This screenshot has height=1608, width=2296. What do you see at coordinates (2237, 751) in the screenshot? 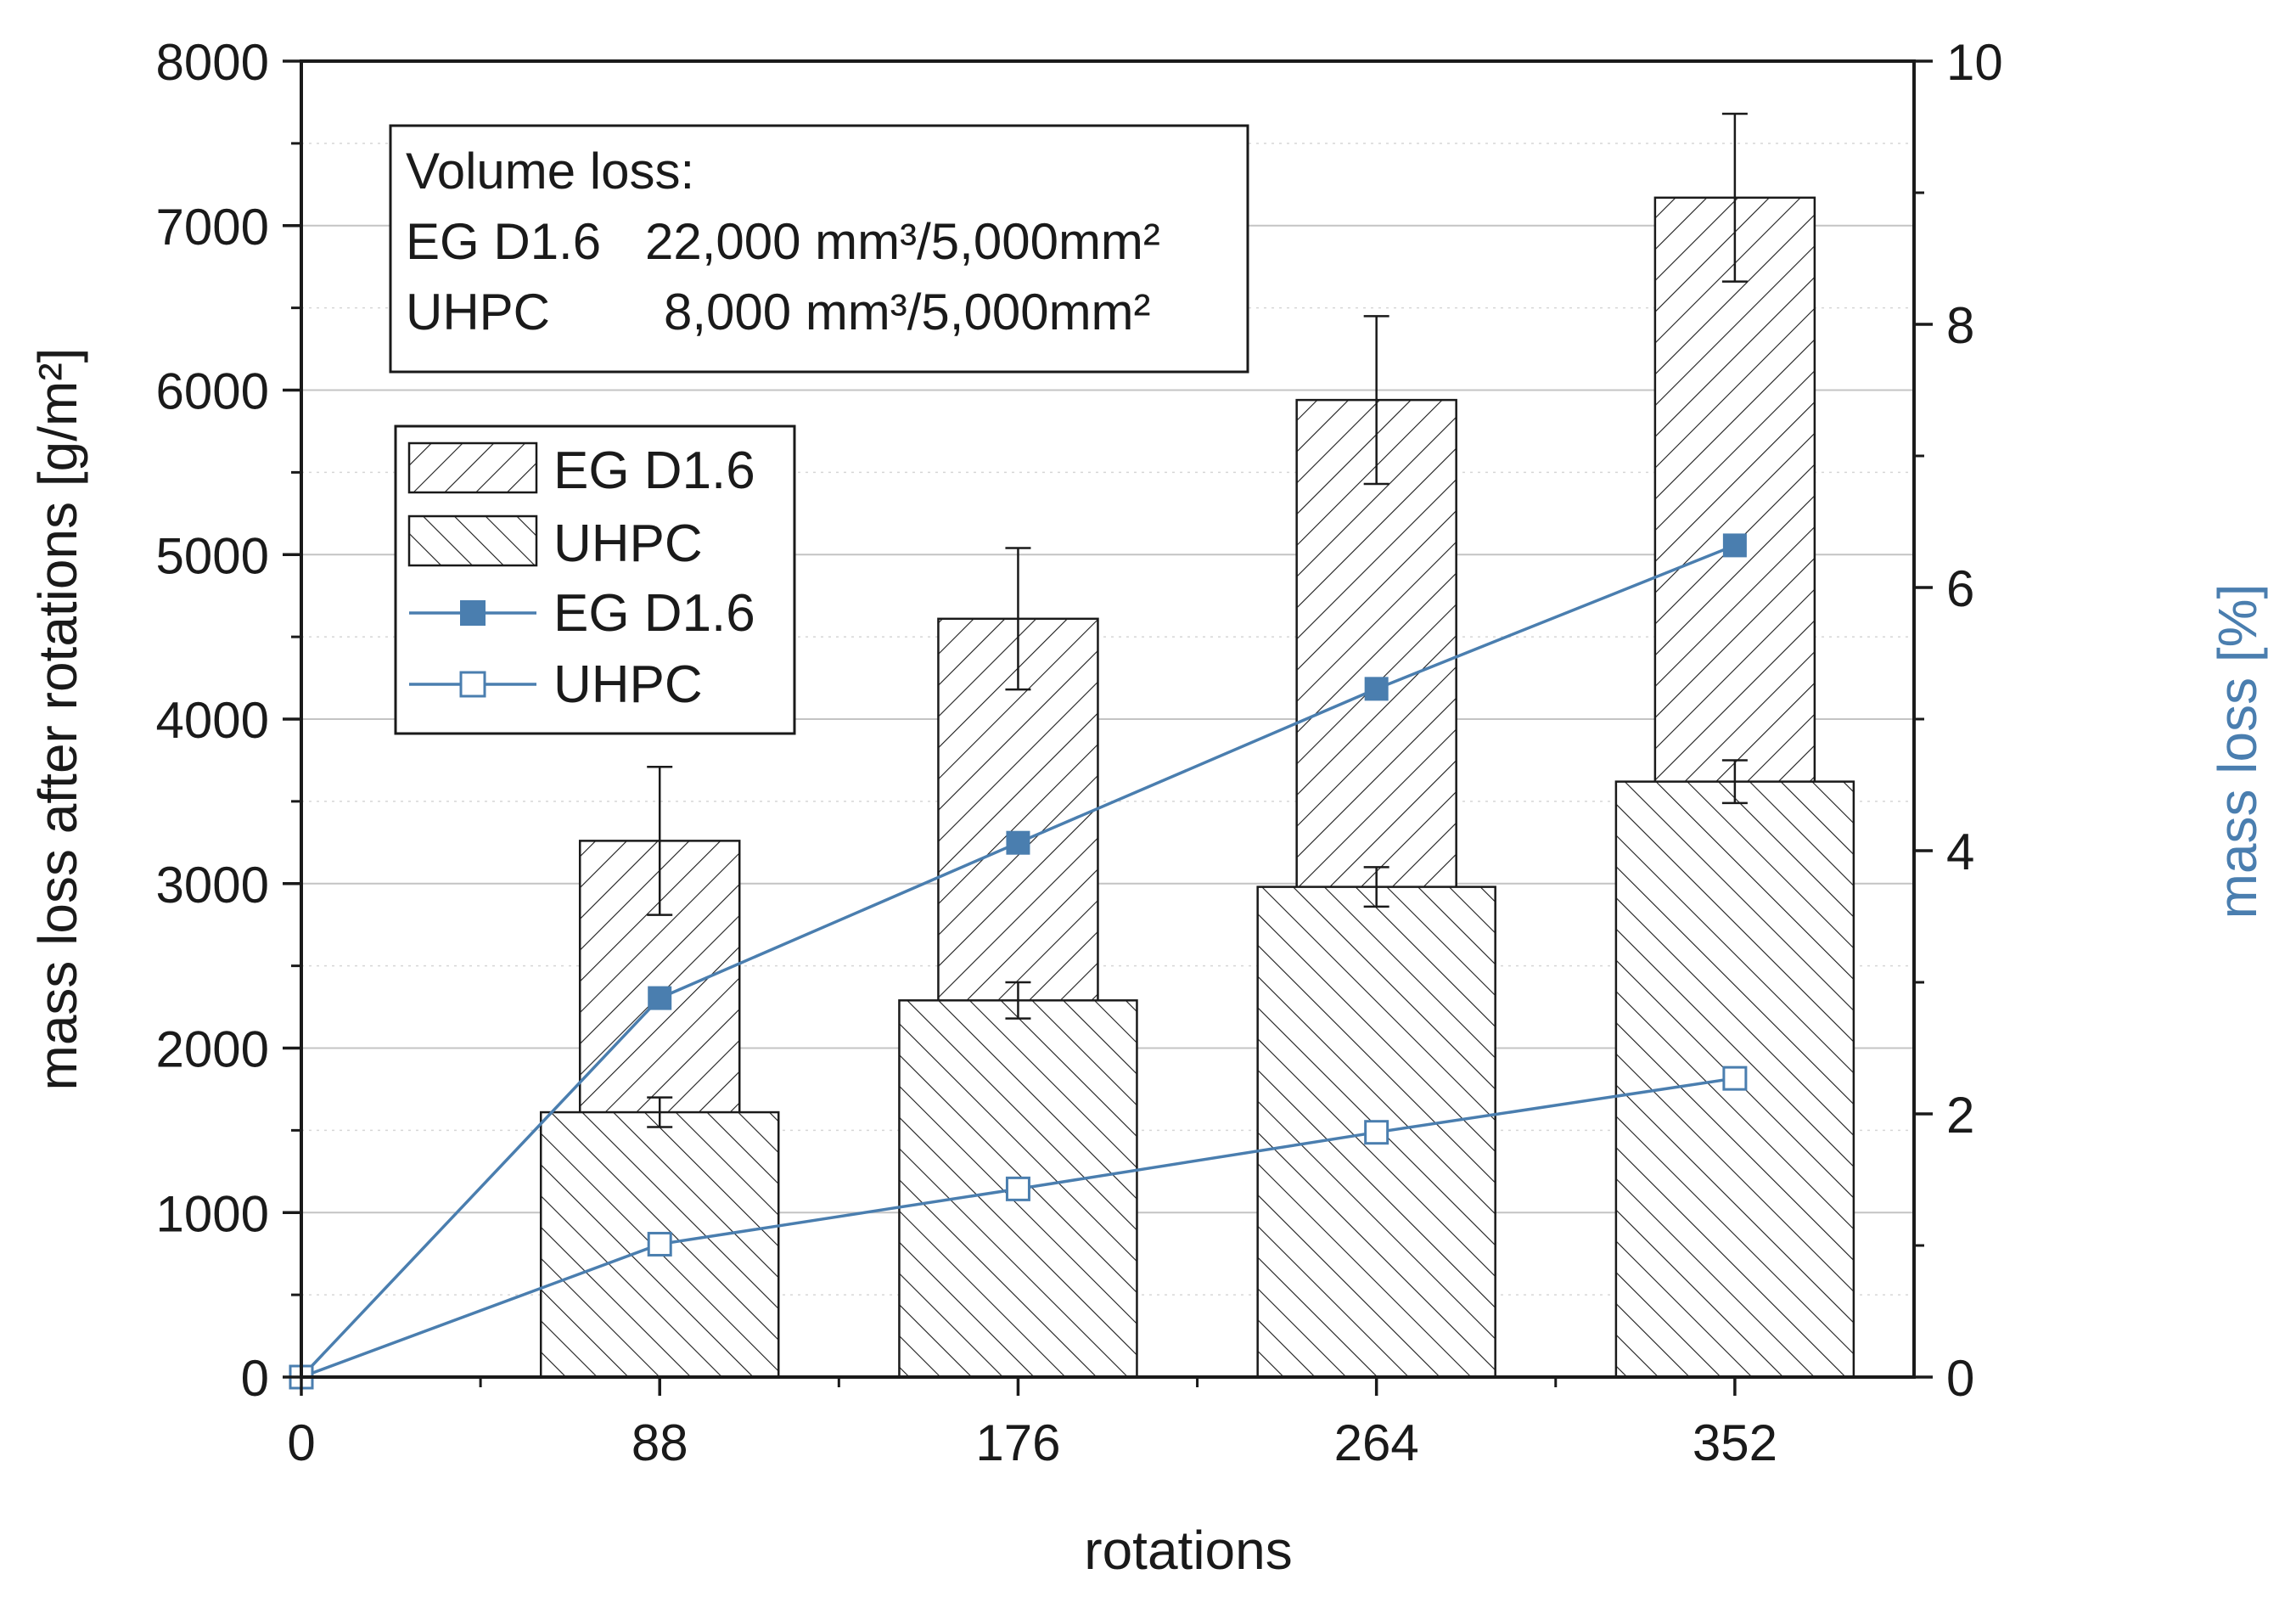
I see `y2-axis-title: mass loss [%]` at bounding box center [2237, 751].